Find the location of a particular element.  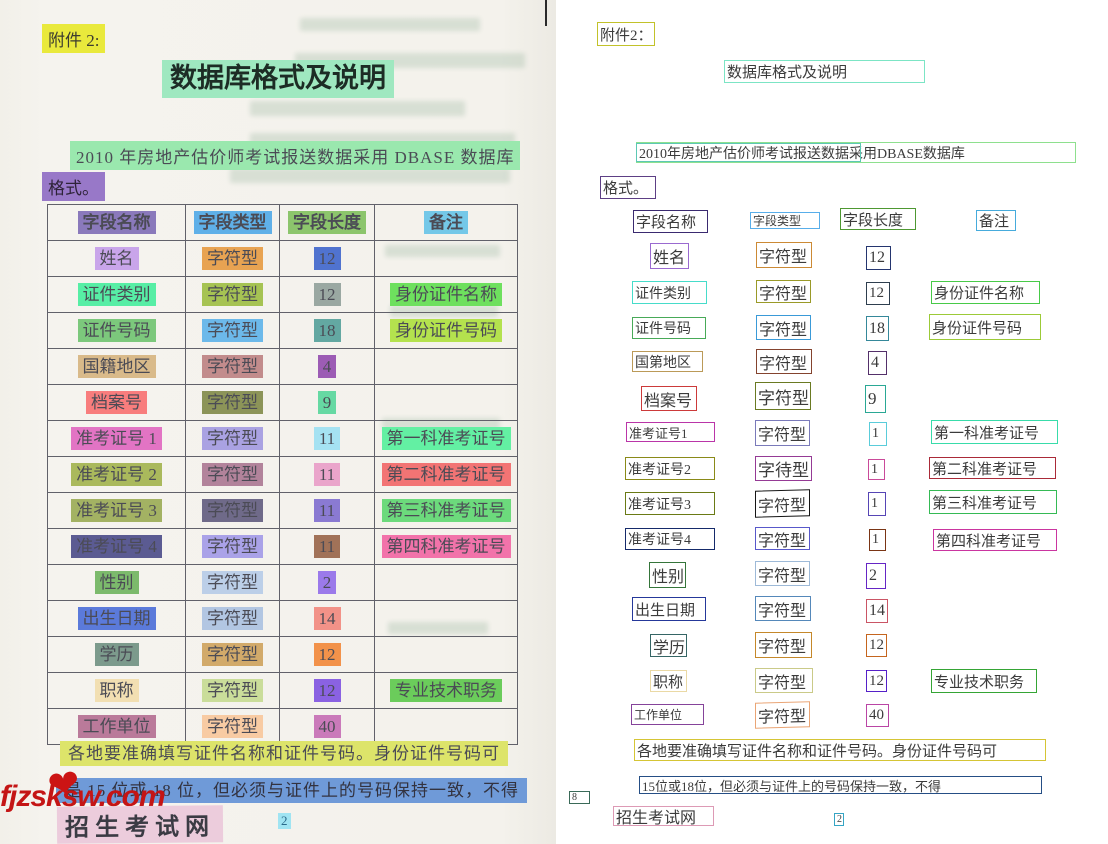

ocr-text-box: 职称 is located at coordinates (668, 681).